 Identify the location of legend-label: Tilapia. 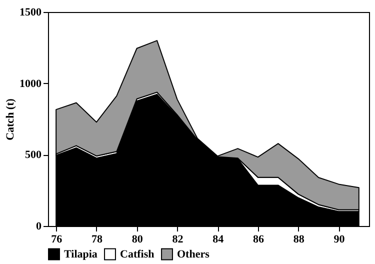
(81, 254).